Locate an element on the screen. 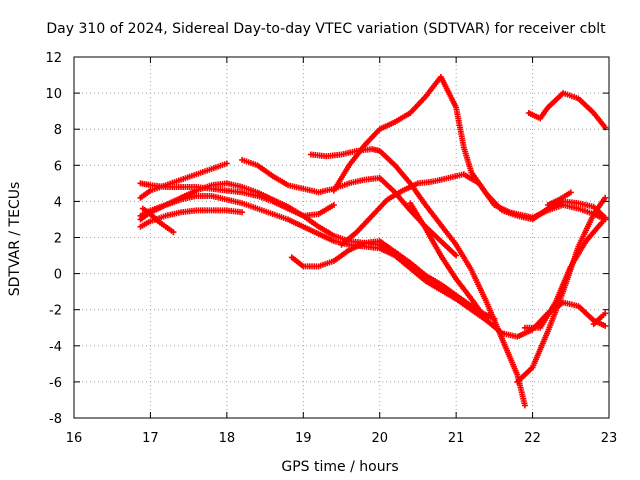  y-tick-label: -2 is located at coordinates (55, 311).